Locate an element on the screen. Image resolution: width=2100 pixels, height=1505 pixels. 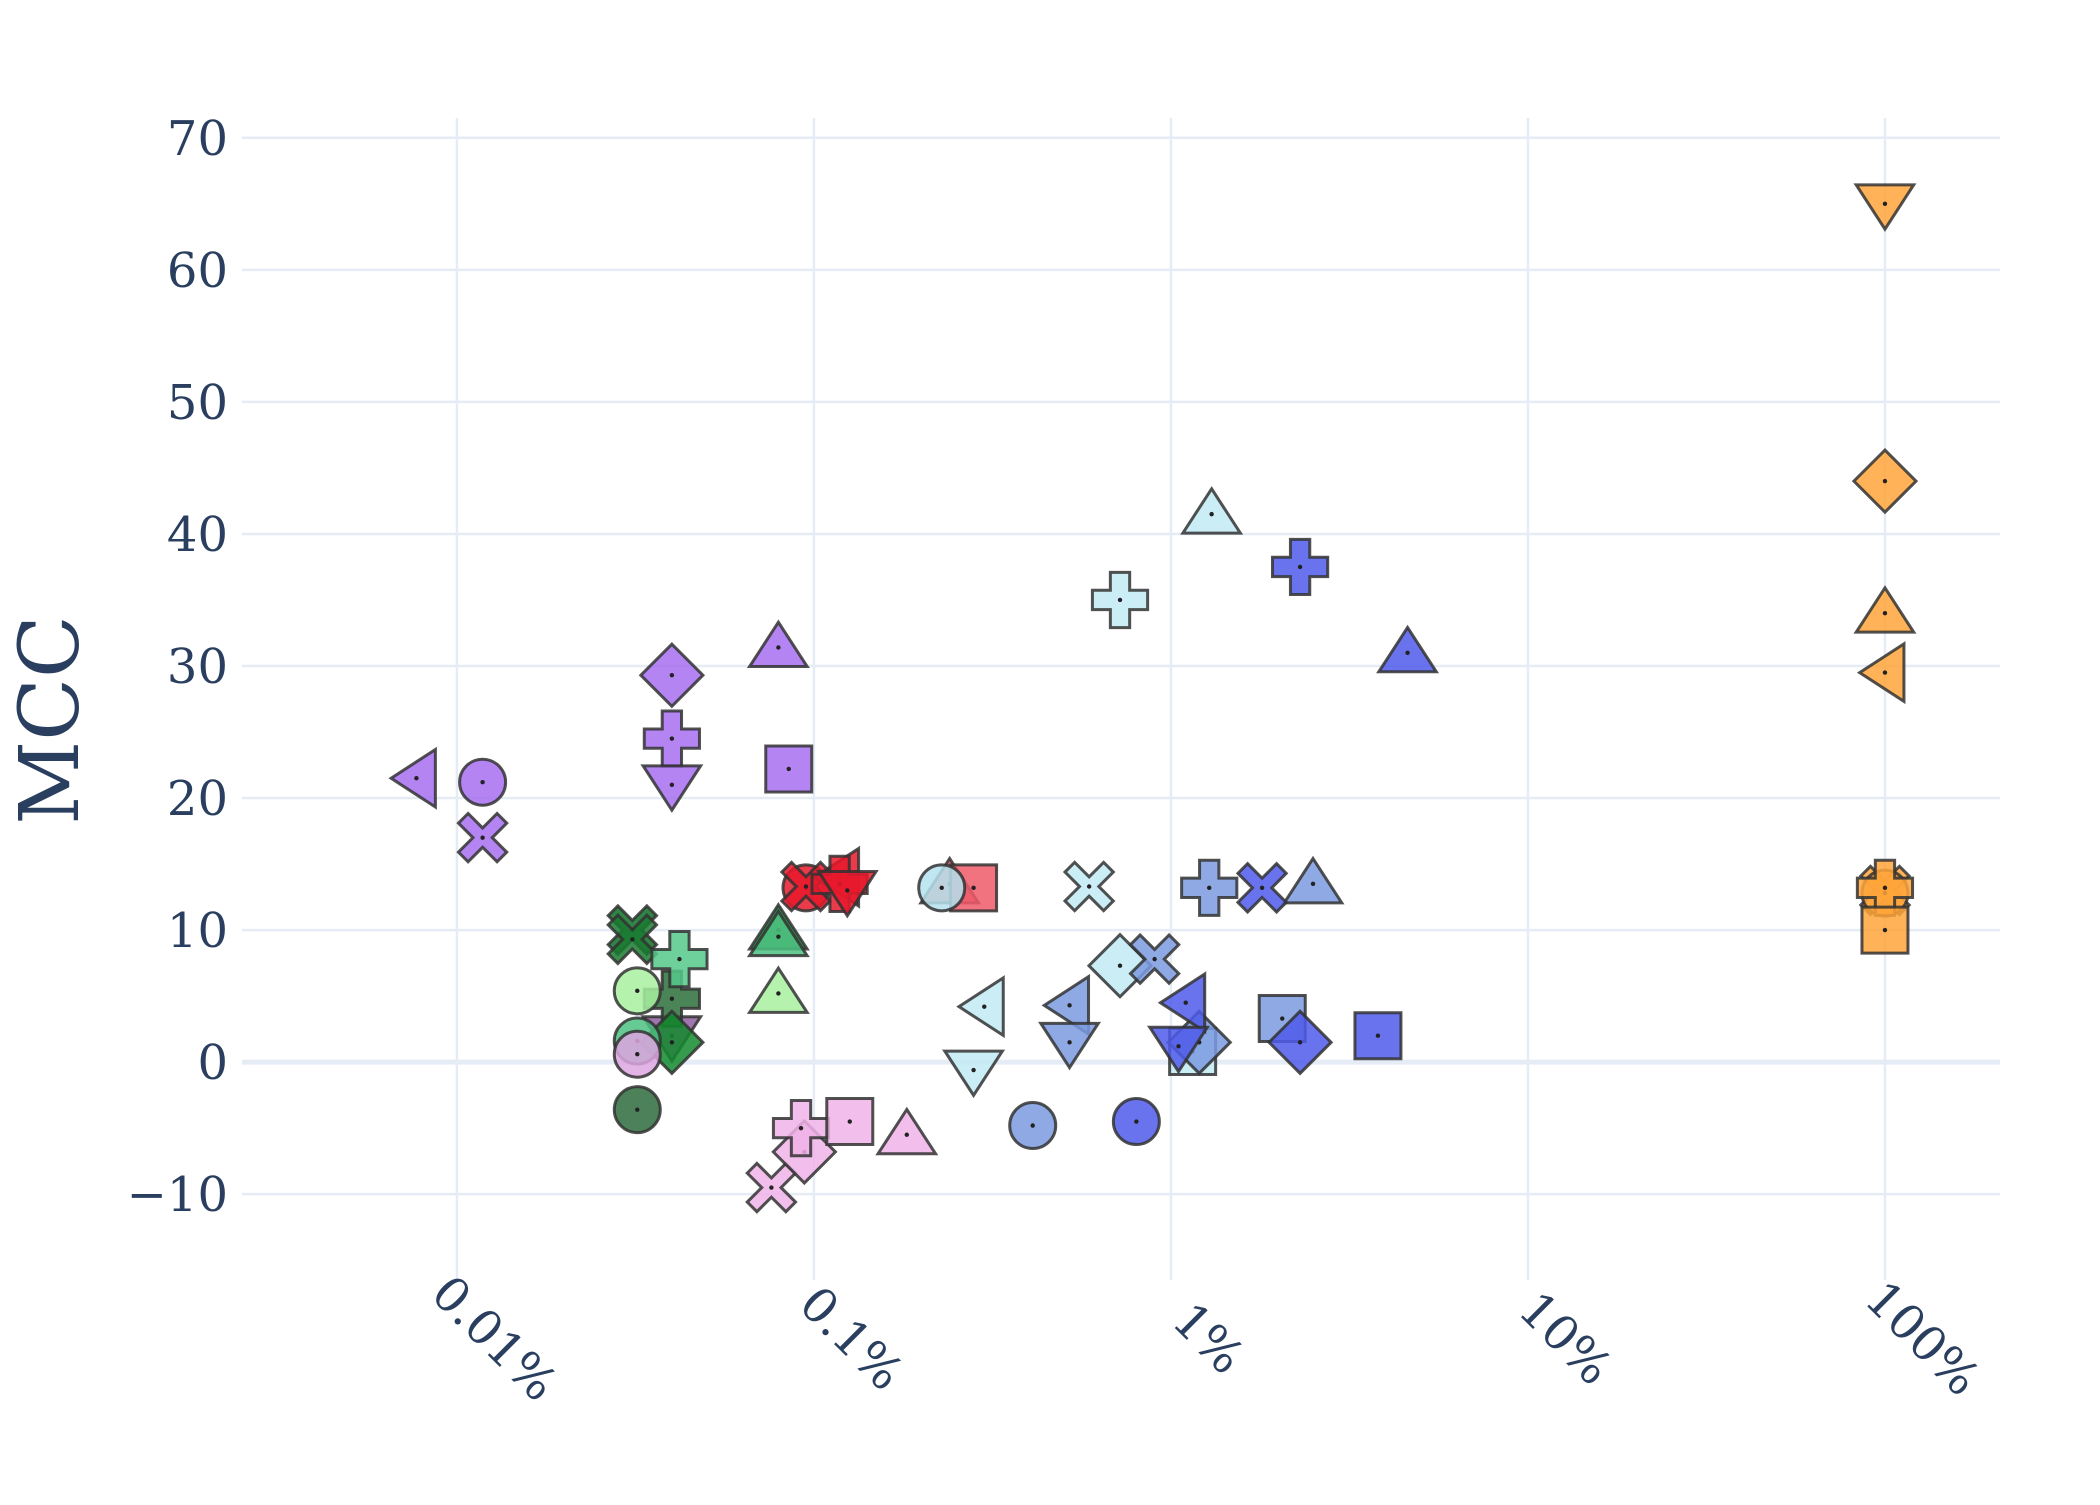
y-tick-label: 0 is located at coordinates (212, 1063).